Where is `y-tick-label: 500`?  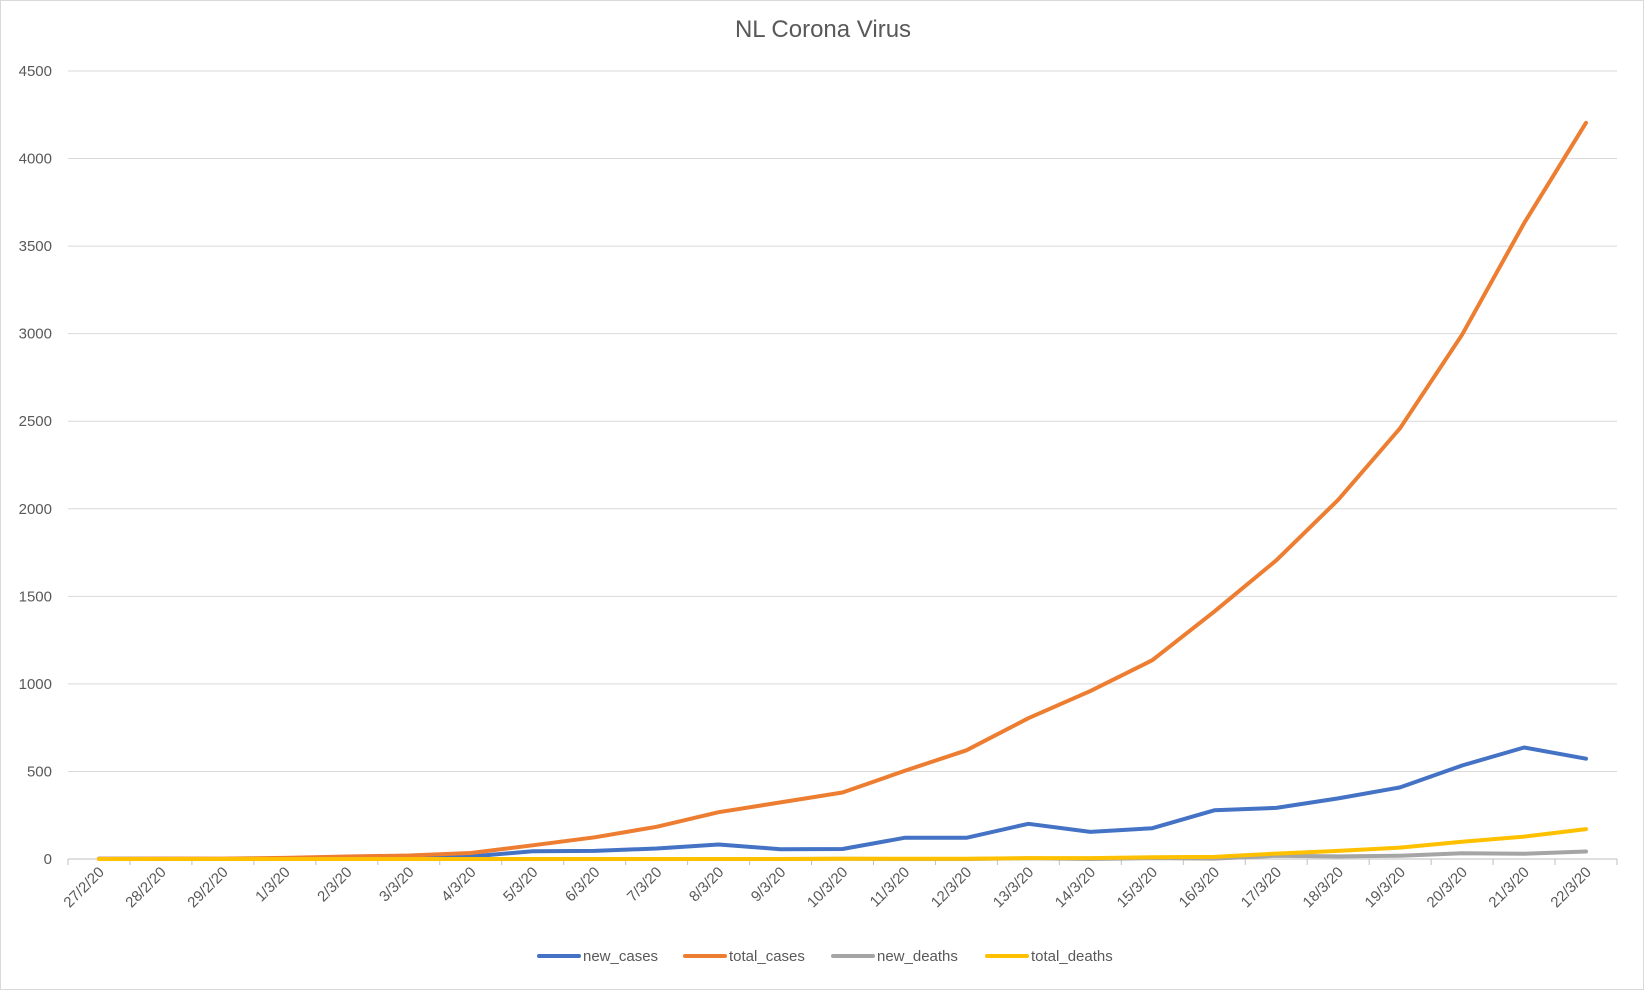 y-tick-label: 500 is located at coordinates (39, 771).